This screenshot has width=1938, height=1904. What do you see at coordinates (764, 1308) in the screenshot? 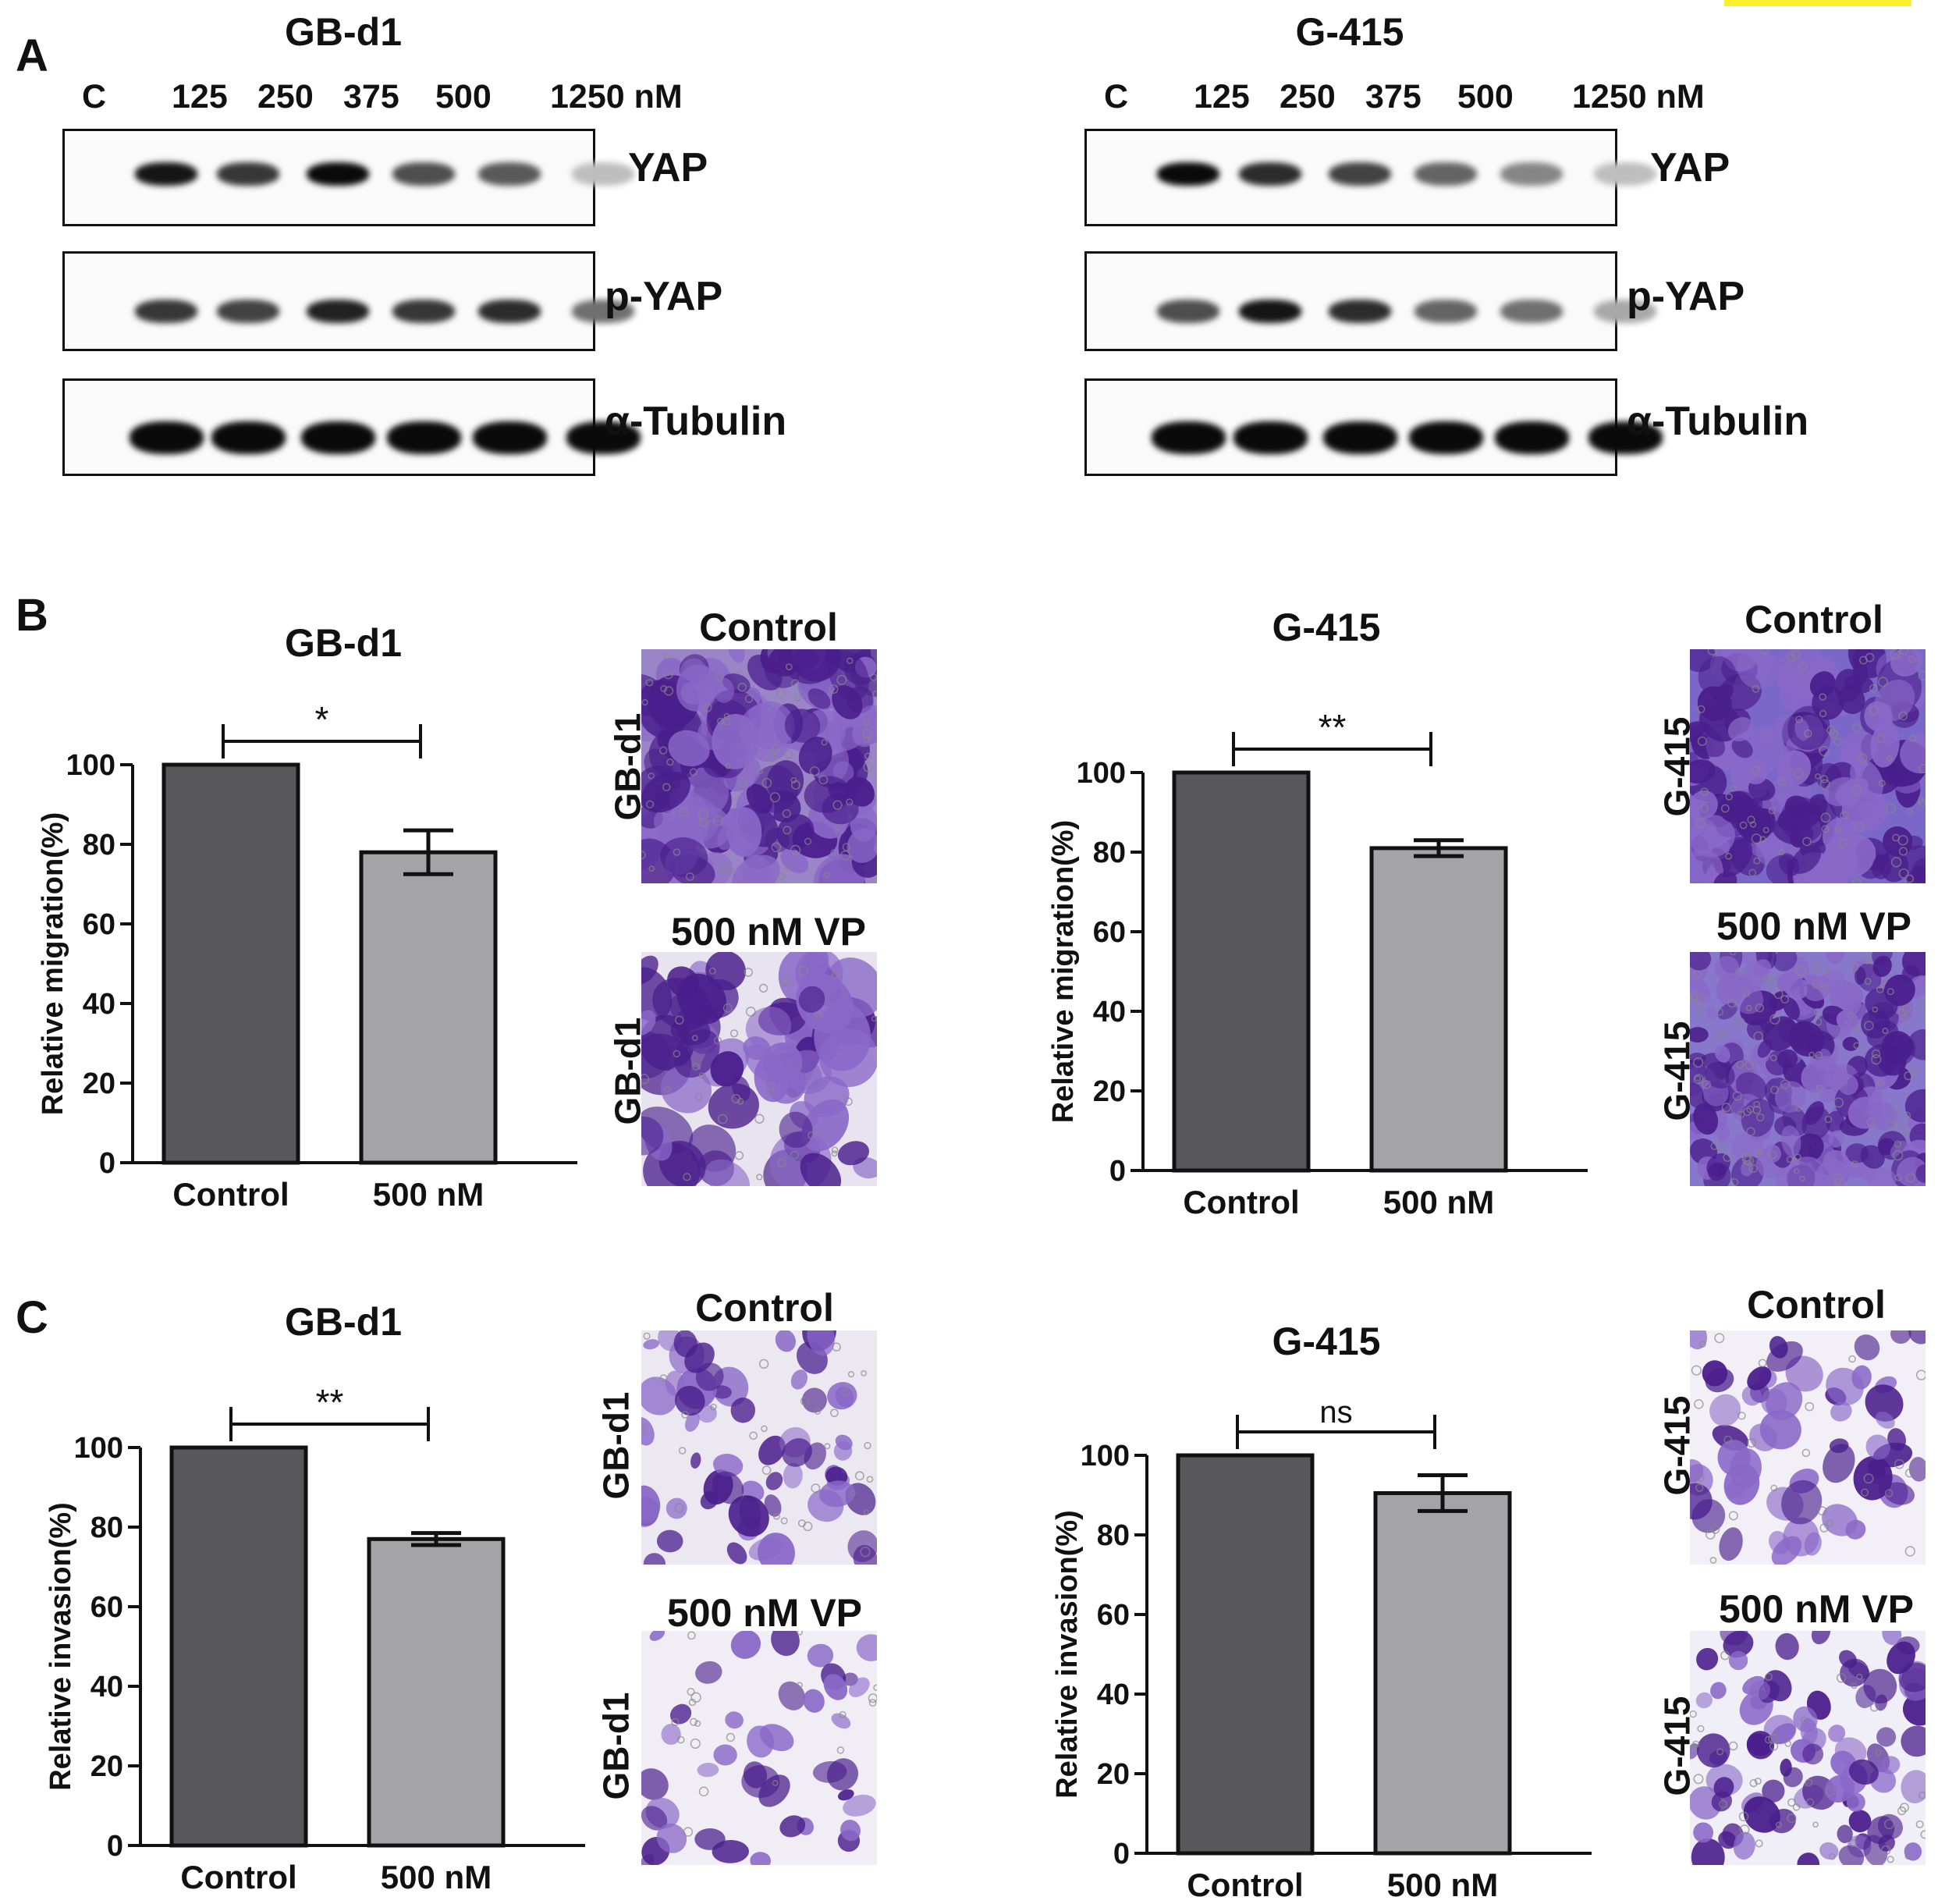
I see `micro-c-left-control-title: Control` at bounding box center [764, 1308].